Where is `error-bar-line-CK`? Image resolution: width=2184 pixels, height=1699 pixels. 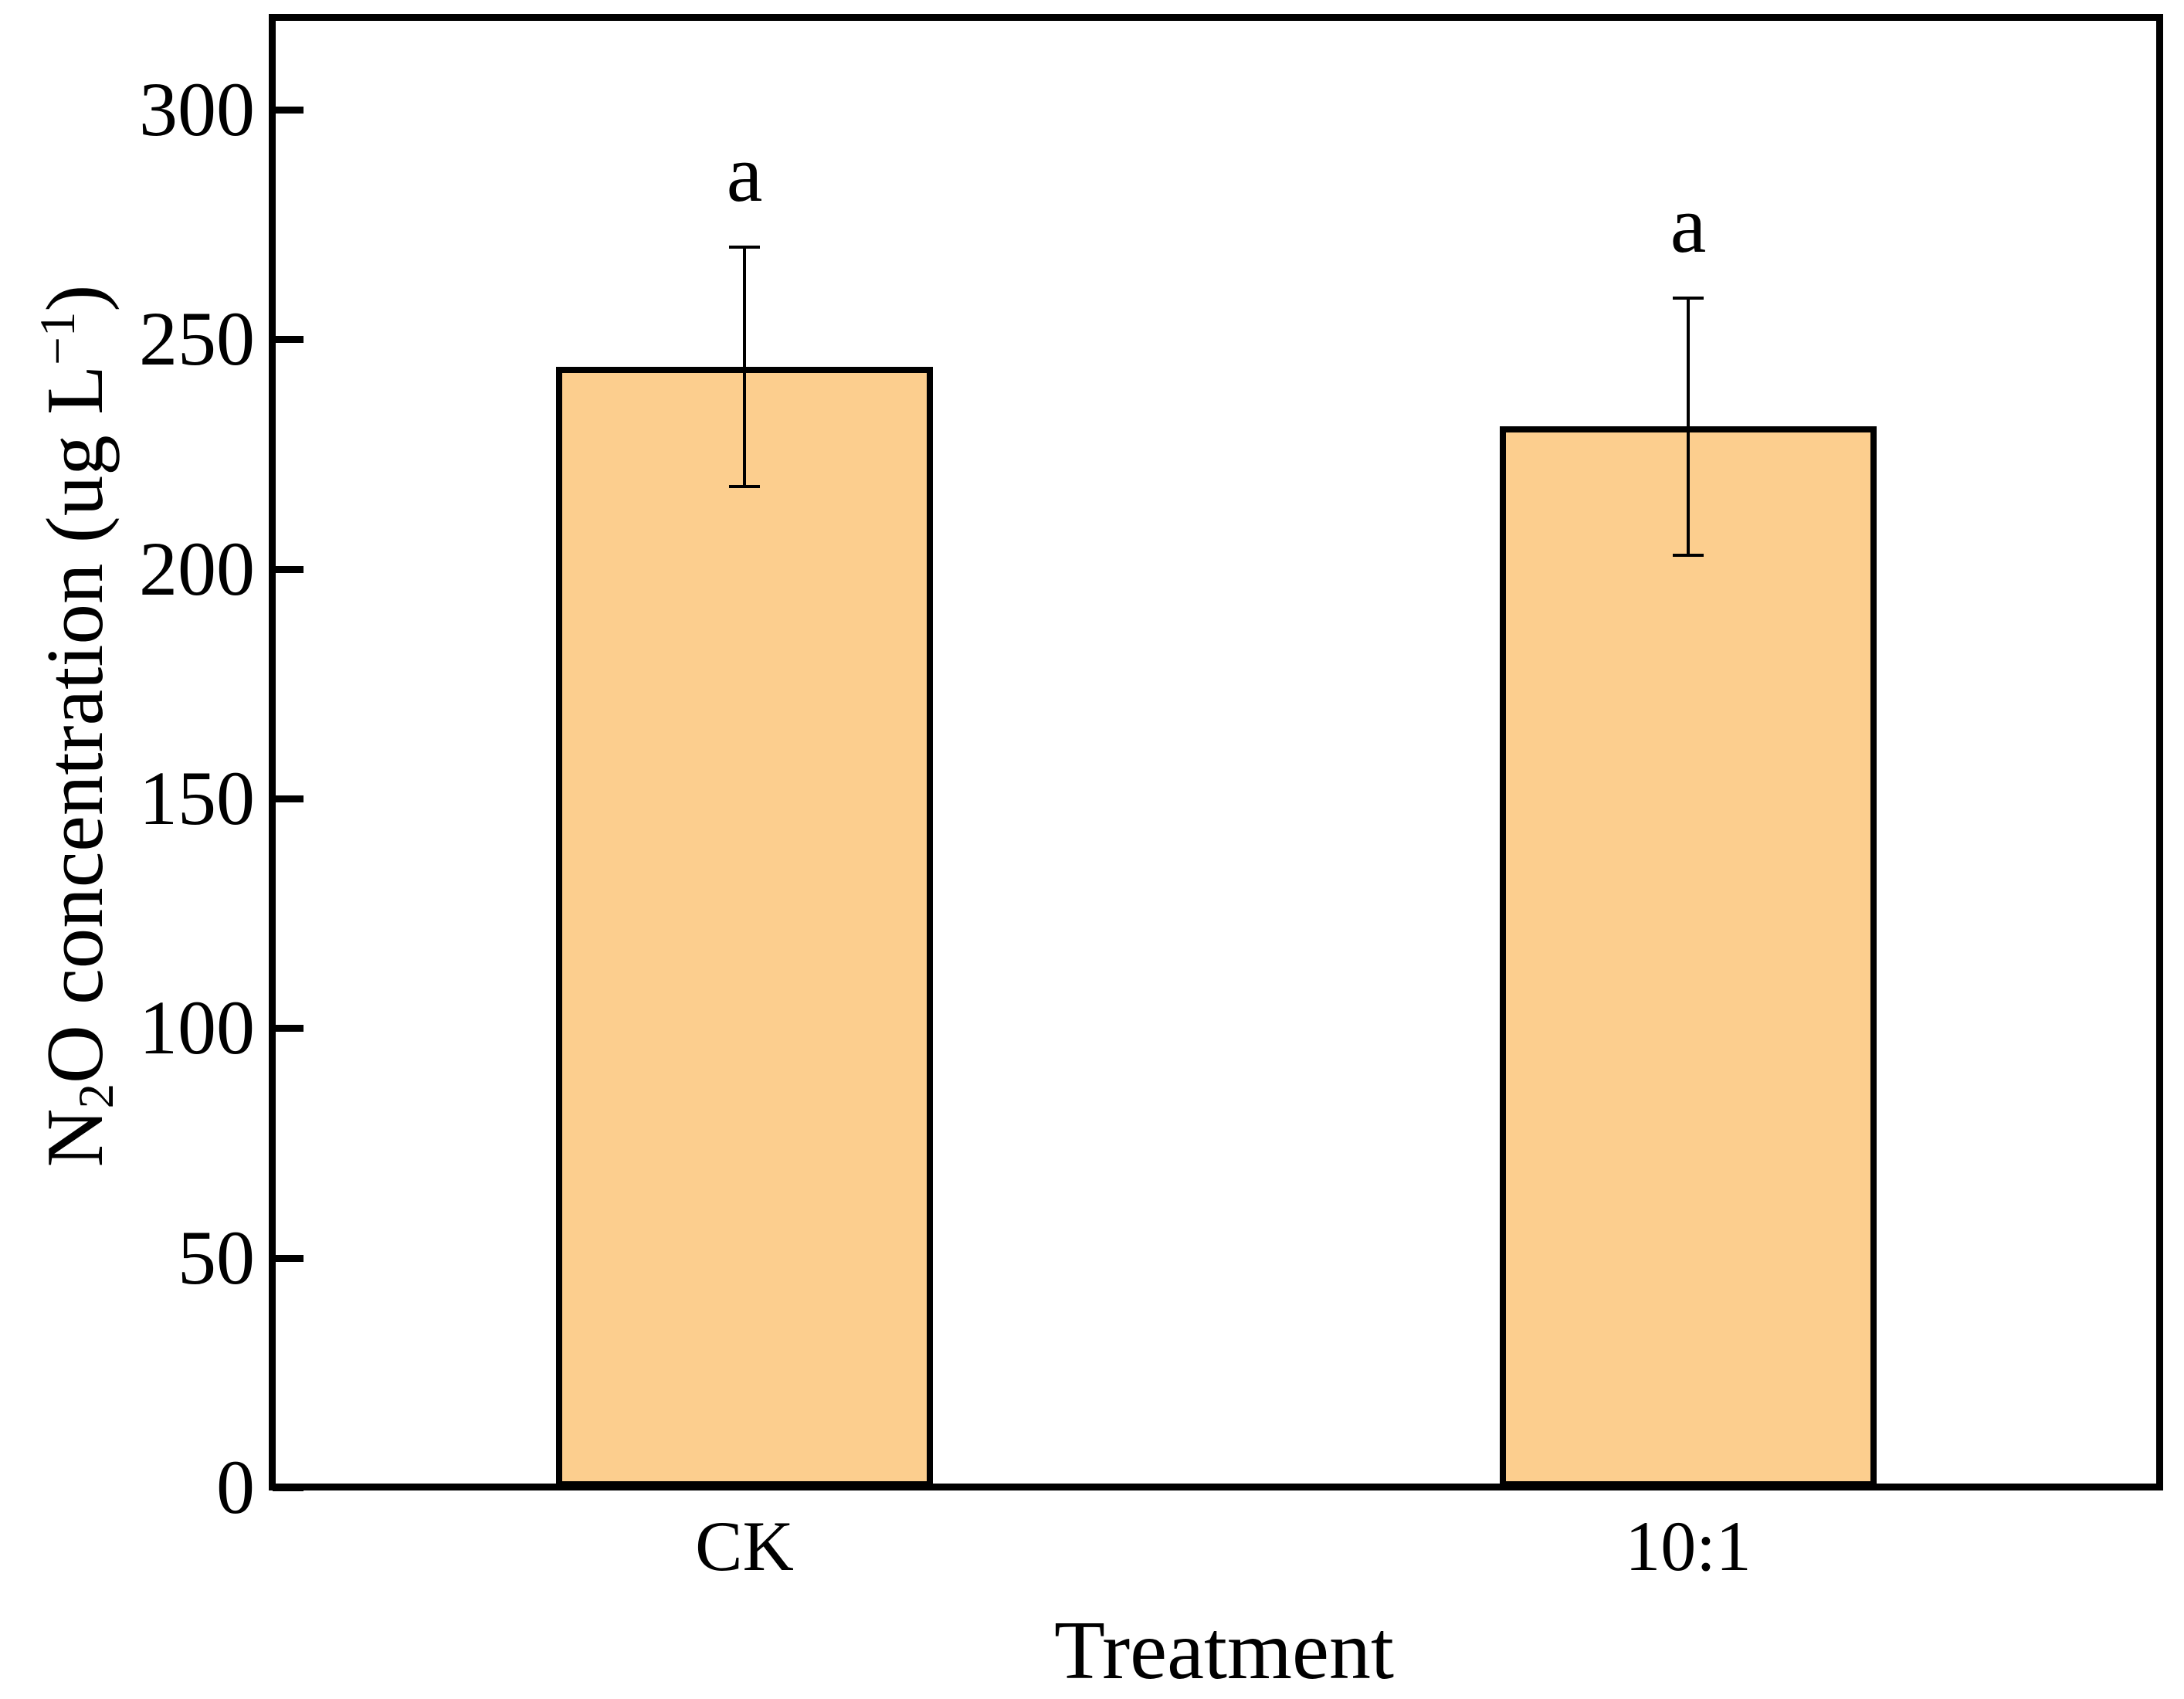
error-bar-line-CK is located at coordinates (745, 367).